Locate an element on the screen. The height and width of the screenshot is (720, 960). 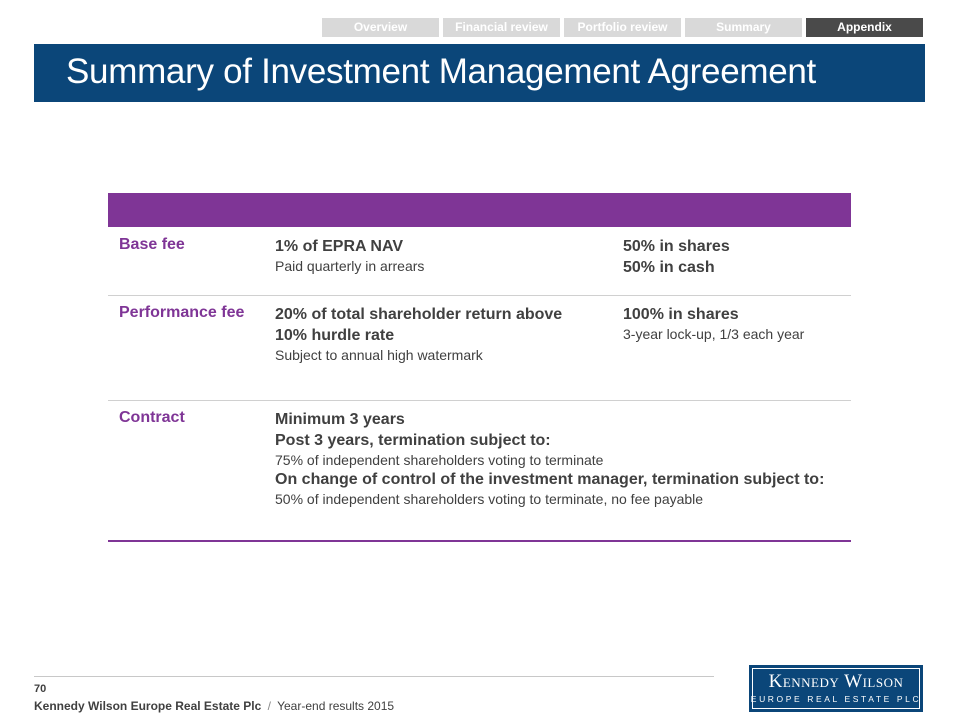
logo: Kennedy Wilson EUROPE REAL ESTATE PLC is located at coordinates (836, 688).